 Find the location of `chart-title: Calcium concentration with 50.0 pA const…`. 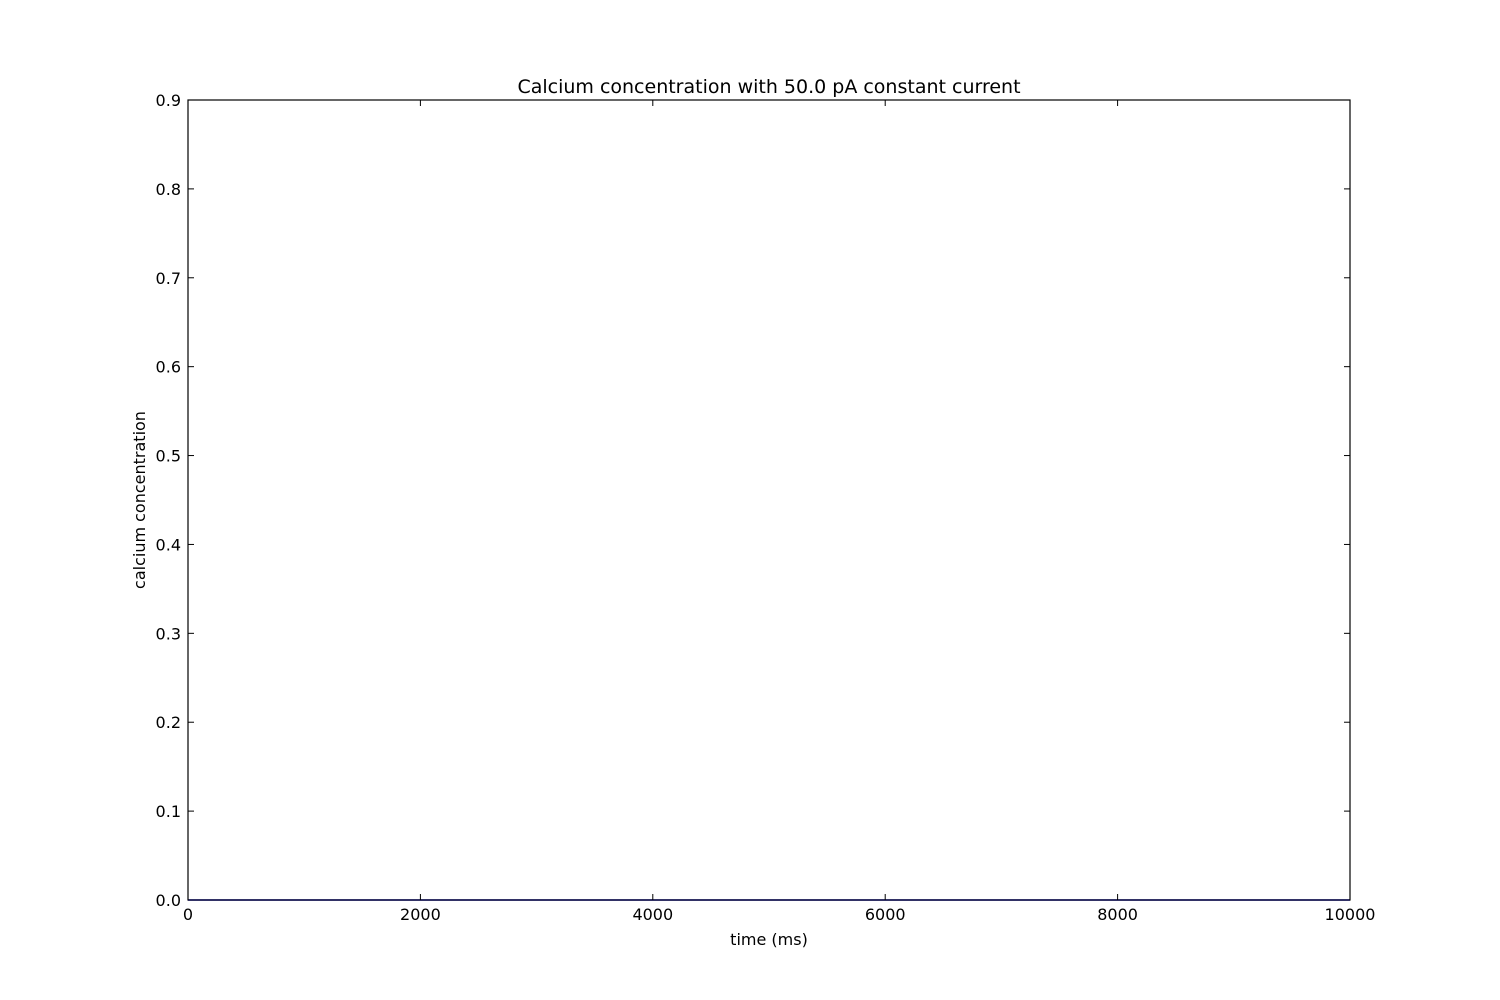

chart-title: Calcium concentration with 50.0 pA const… is located at coordinates (768, 87).